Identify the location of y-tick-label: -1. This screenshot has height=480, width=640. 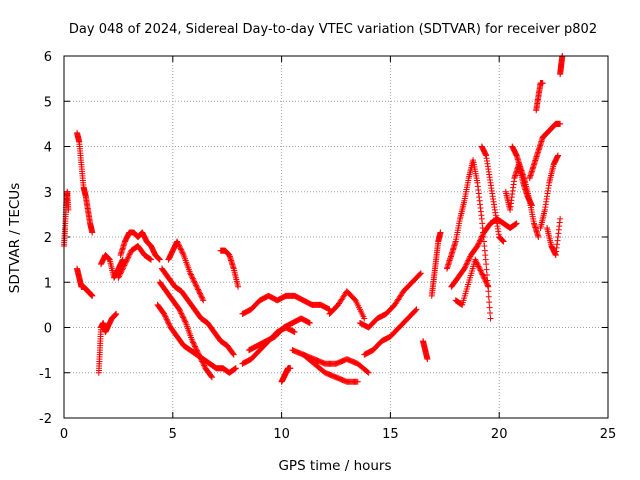
(45, 374).